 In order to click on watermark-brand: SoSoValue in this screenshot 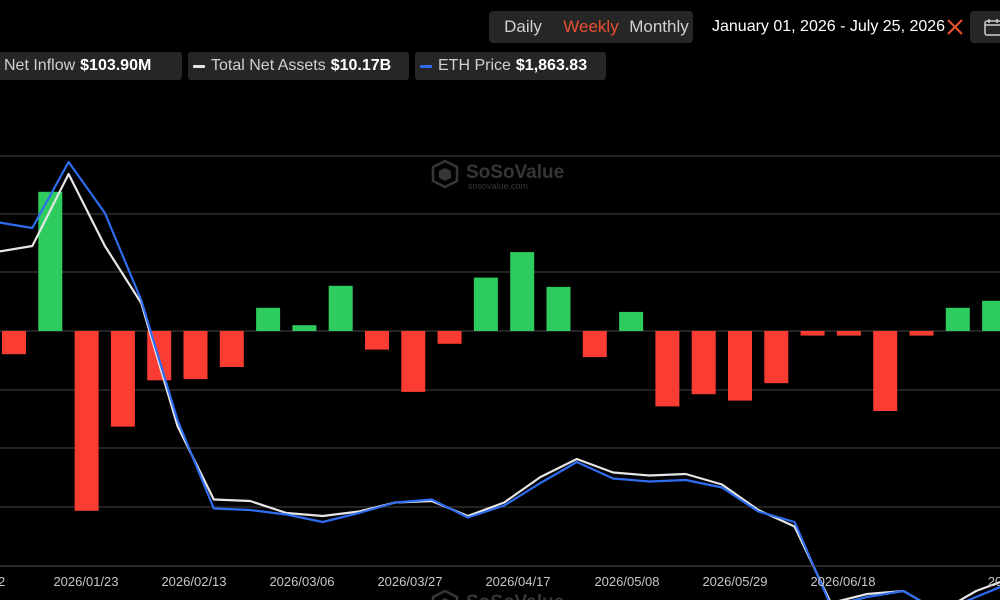, I will do `click(515, 172)`.